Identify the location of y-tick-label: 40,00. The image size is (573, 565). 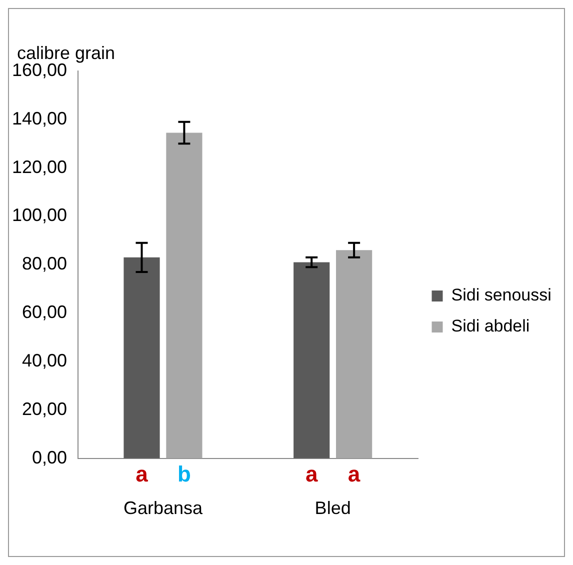
(45, 360).